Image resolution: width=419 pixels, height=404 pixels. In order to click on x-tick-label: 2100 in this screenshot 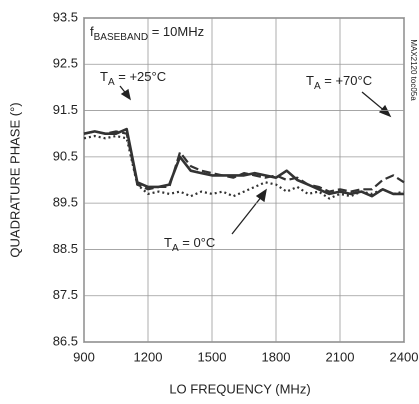, I will do `click(340, 356)`.